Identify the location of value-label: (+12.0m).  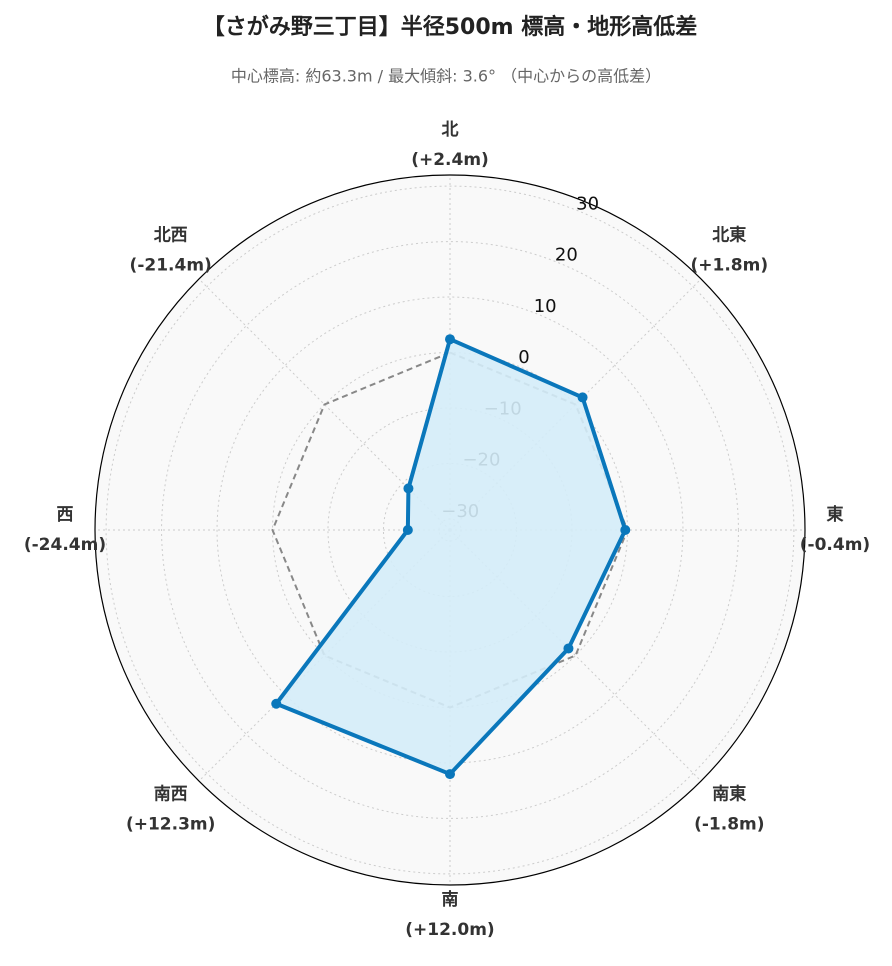
(449, 930).